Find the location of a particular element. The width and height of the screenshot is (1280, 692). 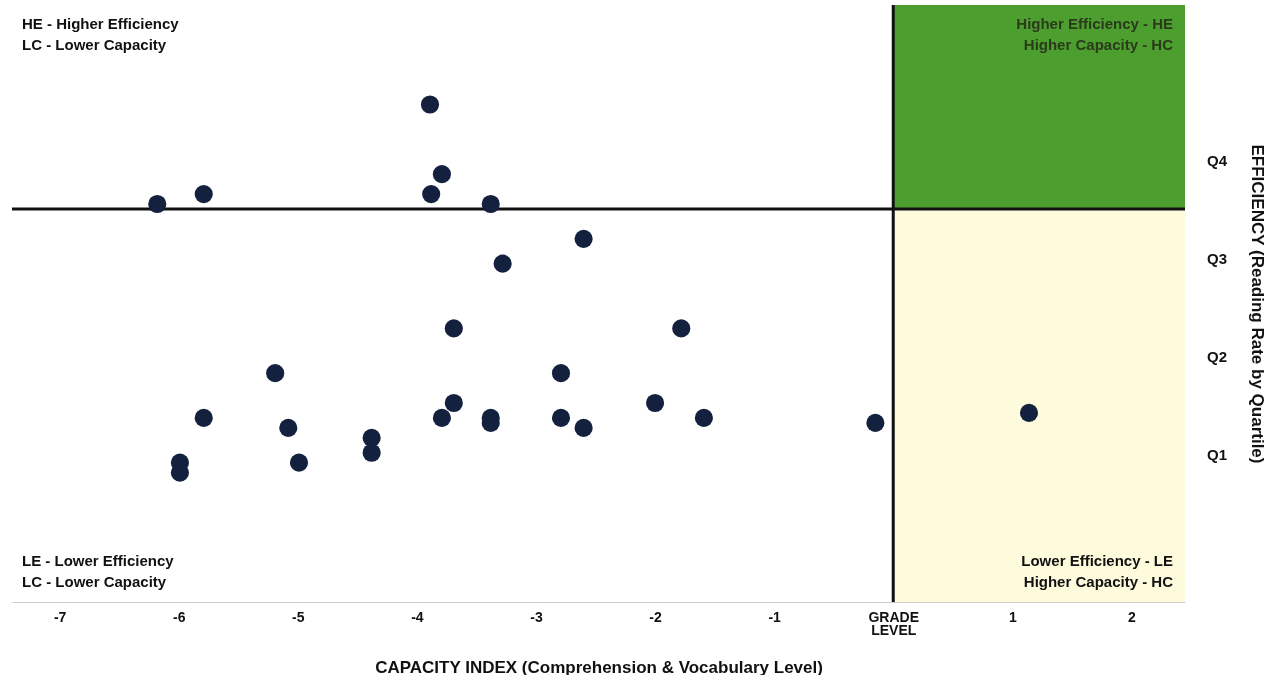

x-tick-label: -4 is located at coordinates (417, 616).